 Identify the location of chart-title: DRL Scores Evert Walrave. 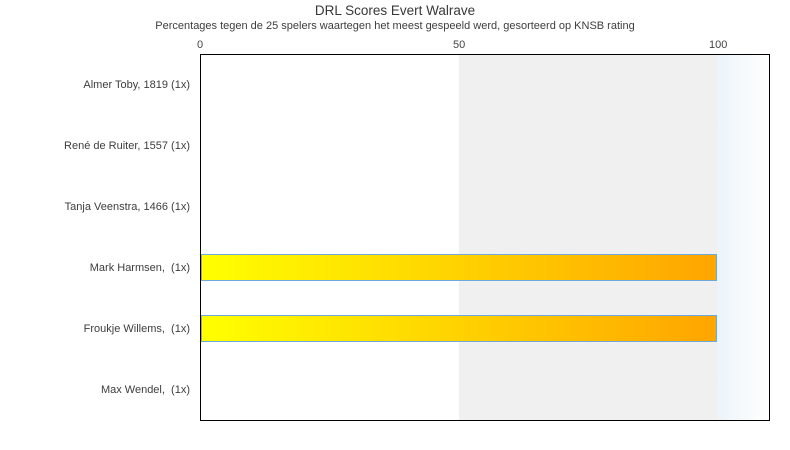
(395, 10).